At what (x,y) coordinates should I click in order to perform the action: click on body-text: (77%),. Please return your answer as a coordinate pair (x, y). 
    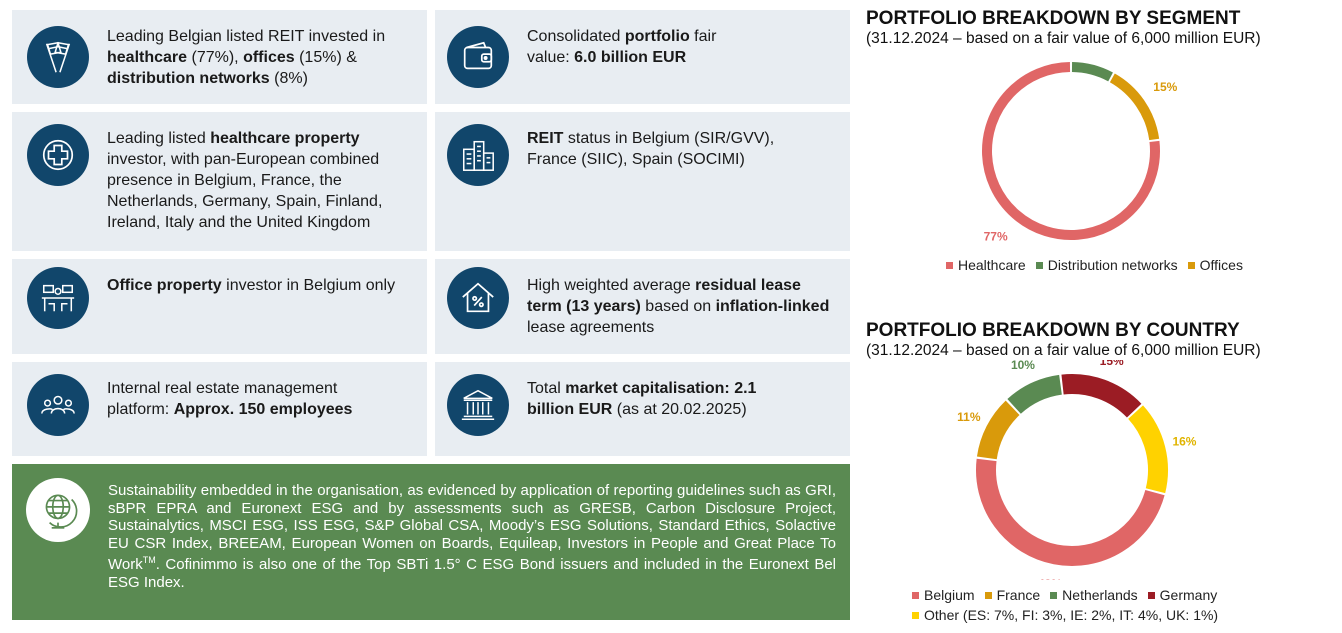
    Looking at the image, I should click on (215, 57).